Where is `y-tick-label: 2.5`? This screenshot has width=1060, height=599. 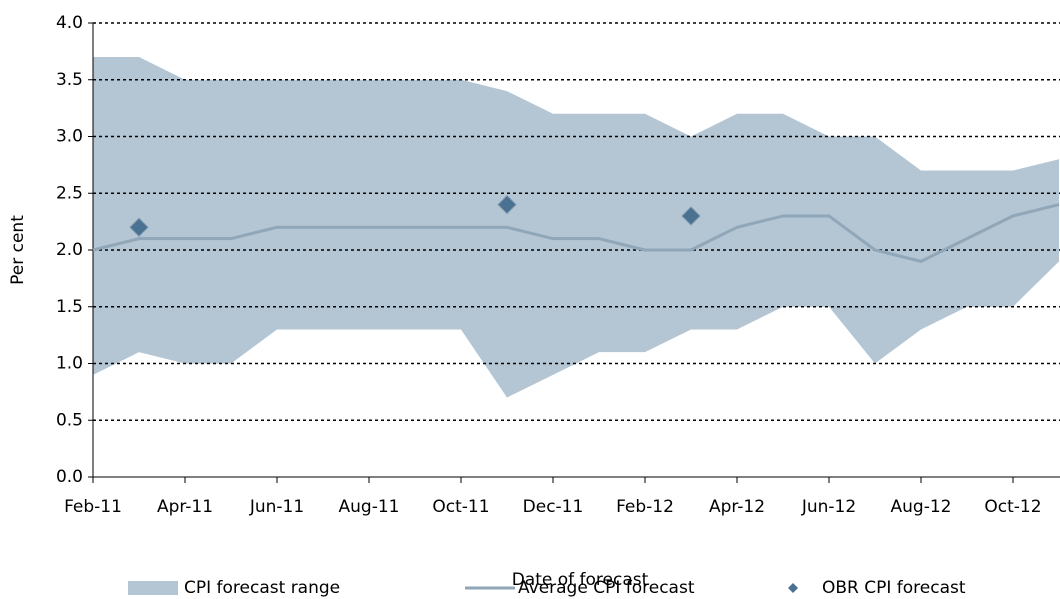 y-tick-label: 2.5 is located at coordinates (69, 193).